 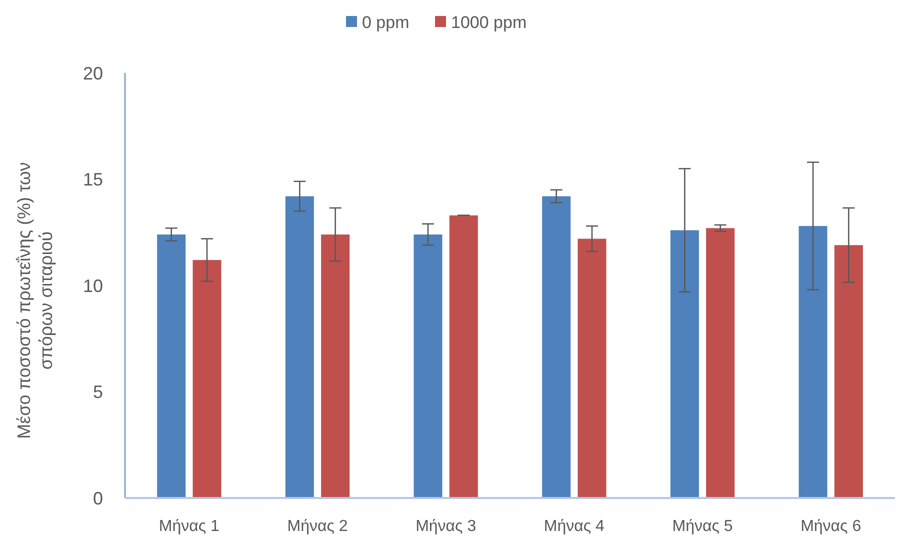 I want to click on y-tick-label: 10, so click(x=92, y=286).